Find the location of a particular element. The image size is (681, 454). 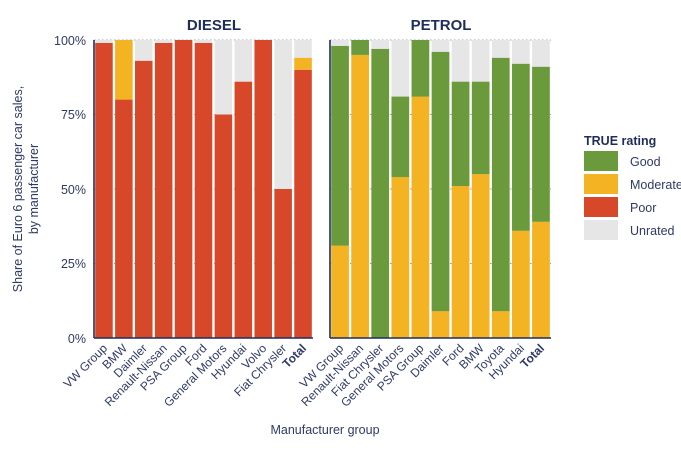

panel-title: DIESEL is located at coordinates (214, 25).